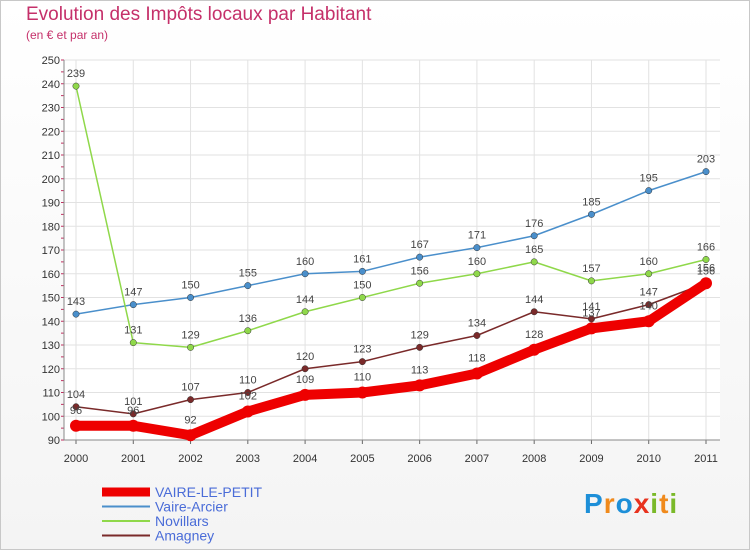  I want to click on data-label: 176, so click(534, 224).